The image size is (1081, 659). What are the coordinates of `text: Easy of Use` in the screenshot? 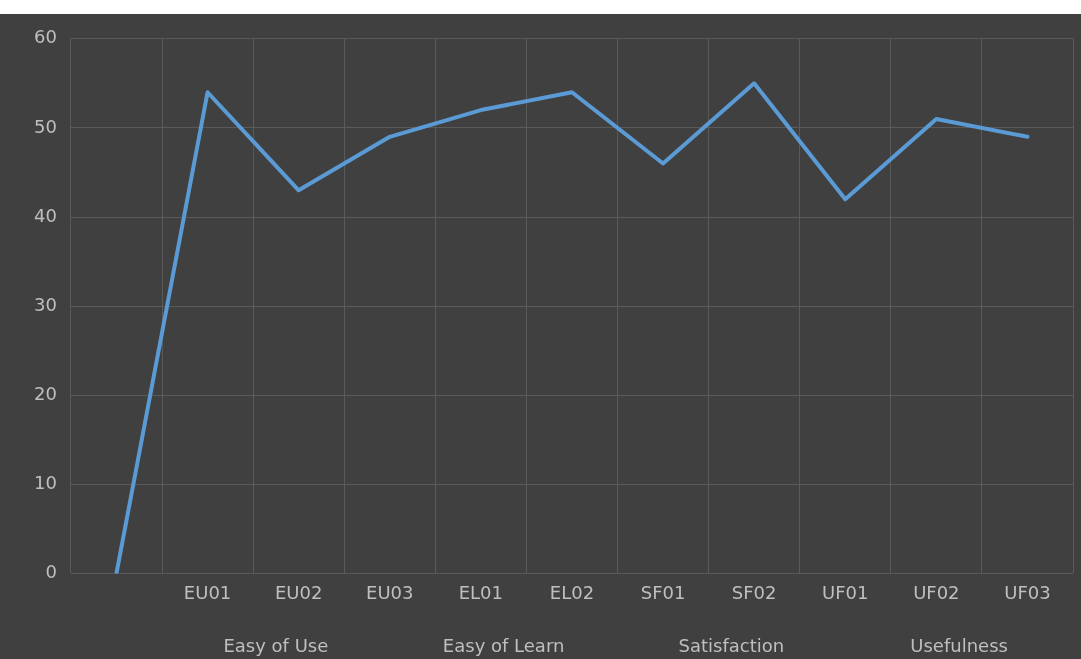 It's located at (276, 645).